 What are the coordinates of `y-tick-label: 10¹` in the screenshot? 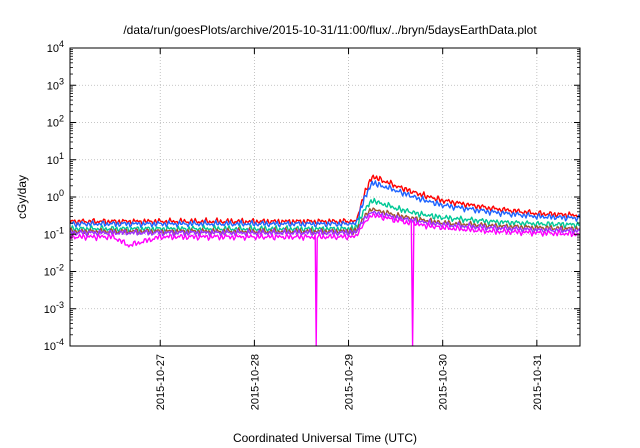 It's located at (55, 159).